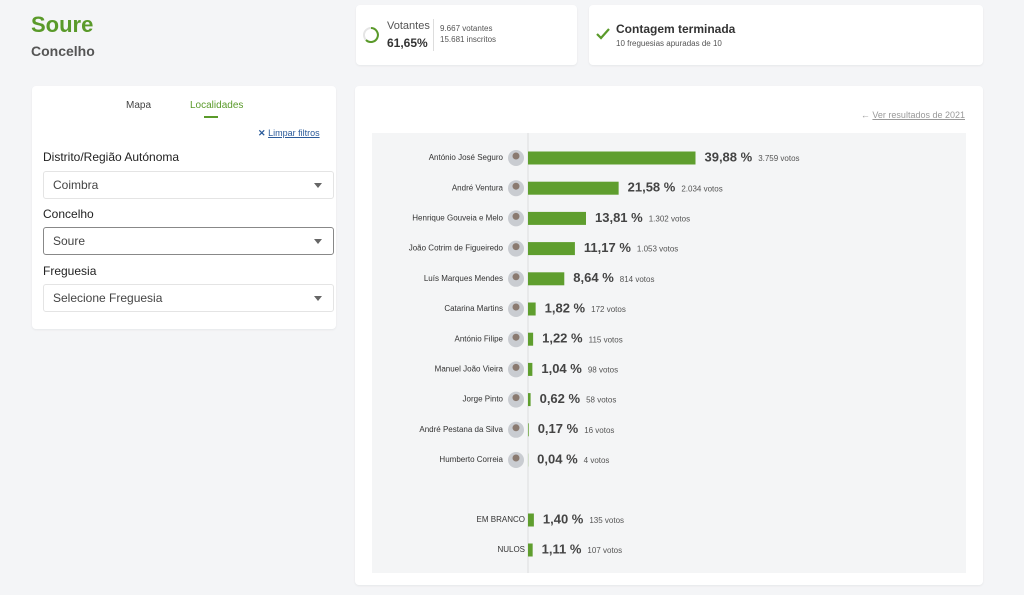 The width and height of the screenshot is (1024, 595). I want to click on votes-label: 115 votos, so click(606, 339).